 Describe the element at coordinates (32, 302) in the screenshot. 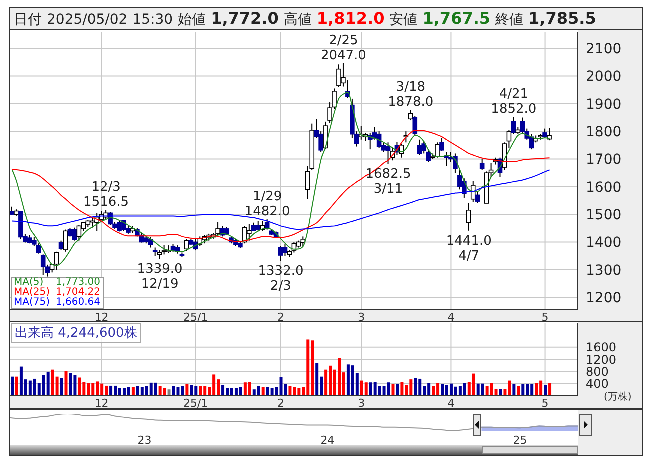

I see `text: MA(75)` at that location.